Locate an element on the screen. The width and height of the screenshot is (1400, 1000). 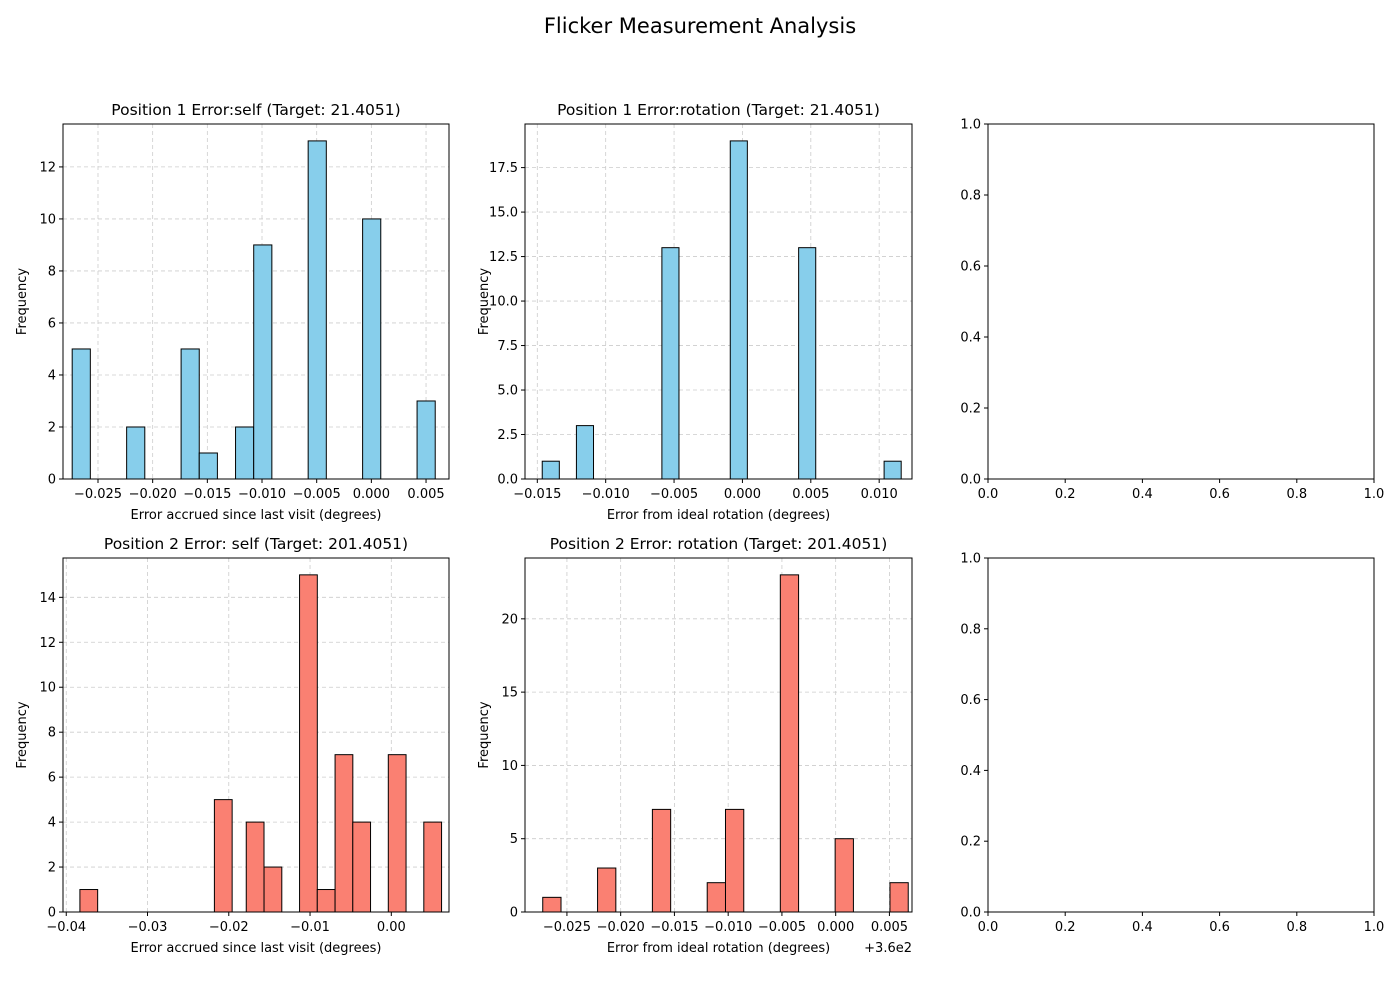
y-tick-label: 4 is located at coordinates (52, 823).